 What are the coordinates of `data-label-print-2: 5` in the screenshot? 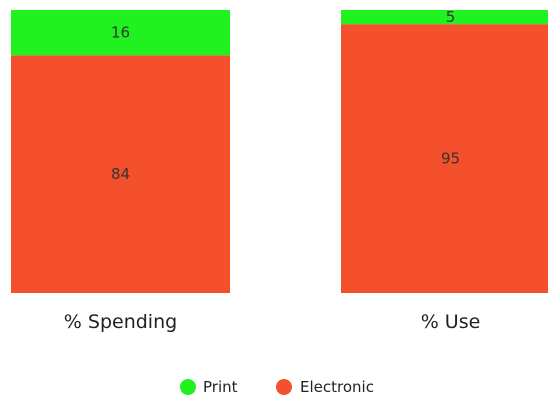 It's located at (451, 17).